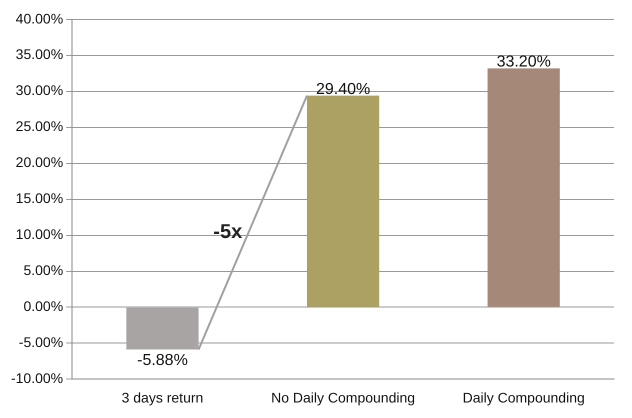 Image resolution: width=632 pixels, height=418 pixels. Describe the element at coordinates (523, 397) in the screenshot. I see `x-tick-label: Daily Compounding` at that location.